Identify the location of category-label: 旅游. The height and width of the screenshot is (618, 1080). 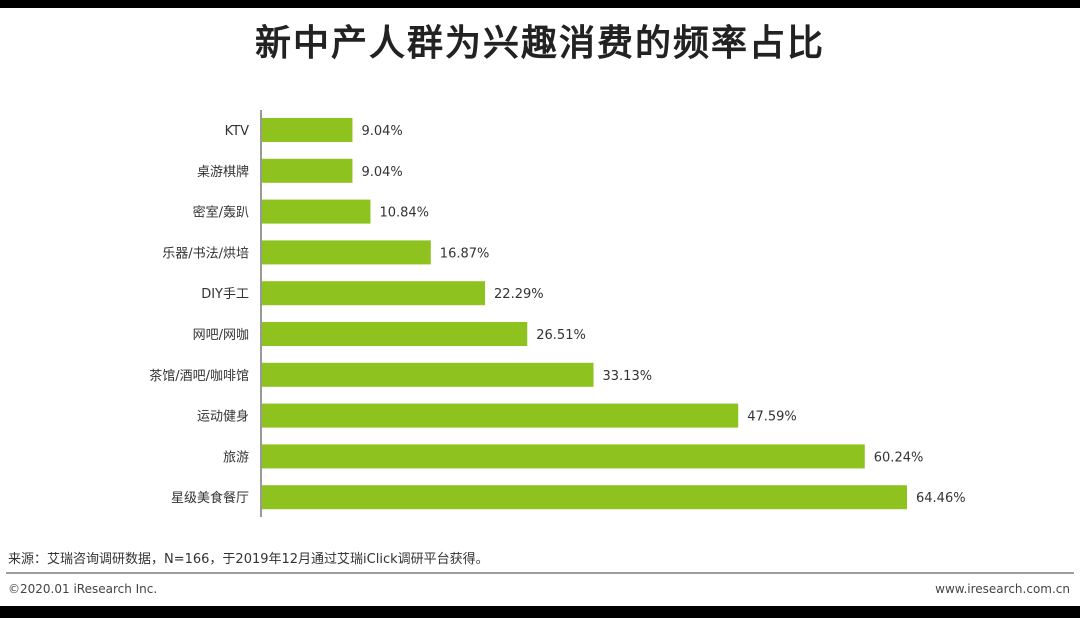
(236, 457).